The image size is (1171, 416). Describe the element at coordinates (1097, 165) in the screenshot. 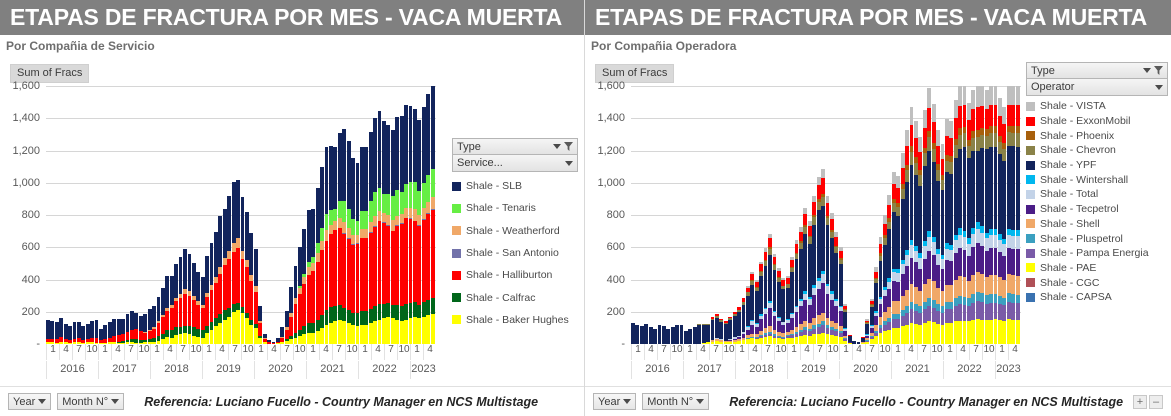

I see `legend-item: Shale - YPF` at that location.